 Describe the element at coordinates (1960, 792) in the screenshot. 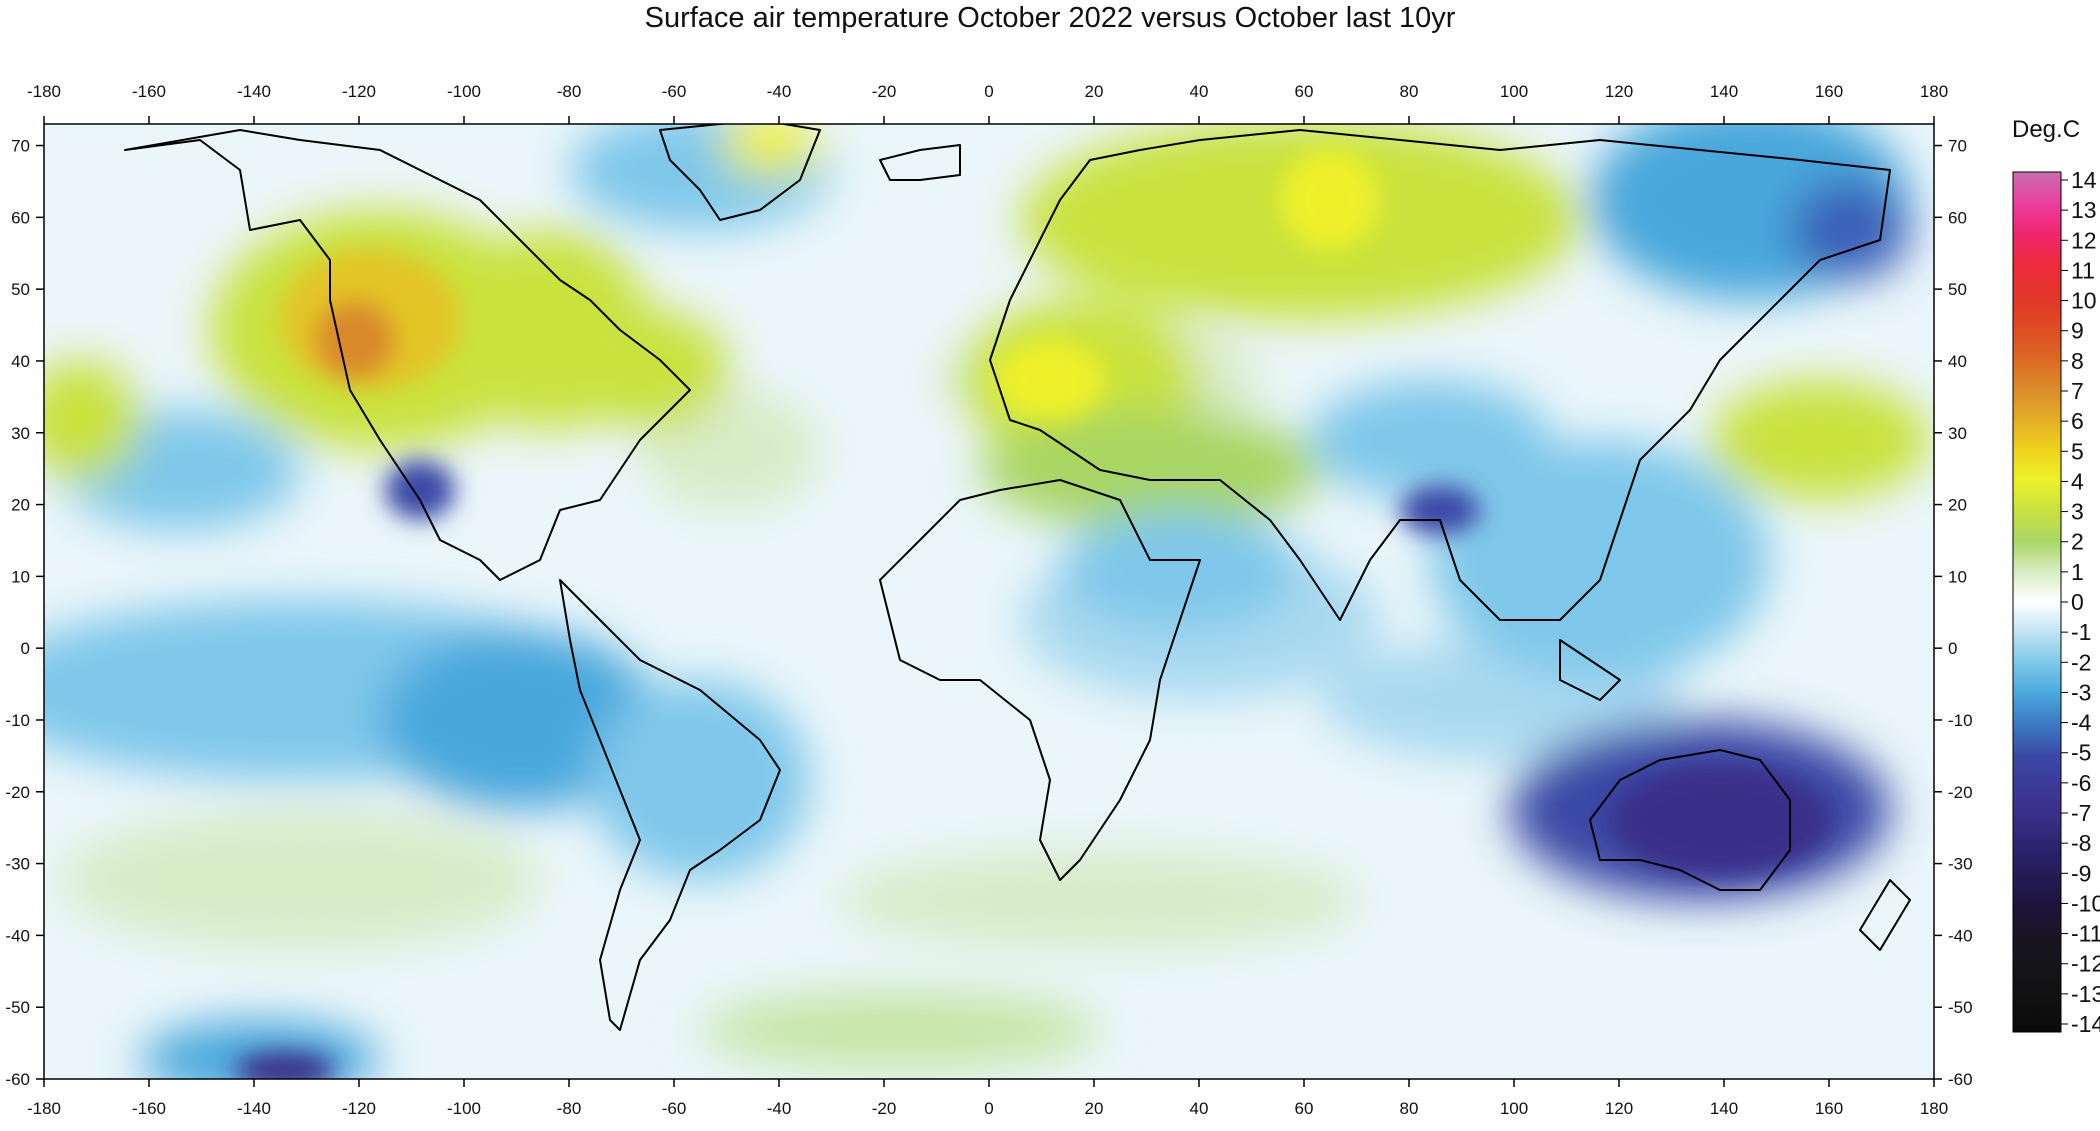

I see `lat-label-right: -20` at that location.